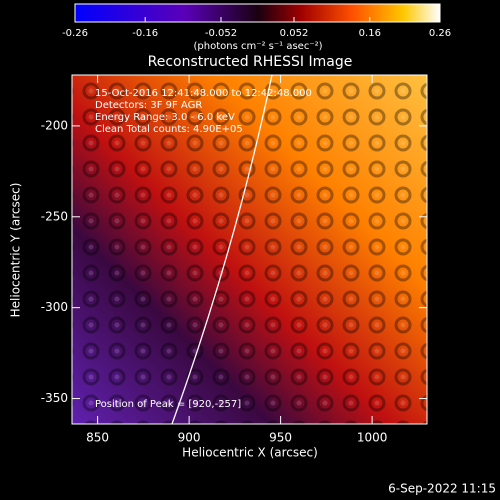  I want to click on colorbar-tick-label: -0.26, so click(75, 33).